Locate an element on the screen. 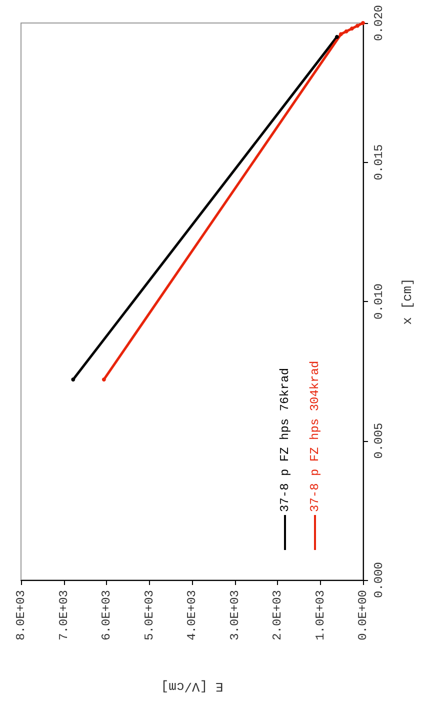 The width and height of the screenshot is (427, 715). x-tick-label: 3.0E+03 is located at coordinates (235, 615).